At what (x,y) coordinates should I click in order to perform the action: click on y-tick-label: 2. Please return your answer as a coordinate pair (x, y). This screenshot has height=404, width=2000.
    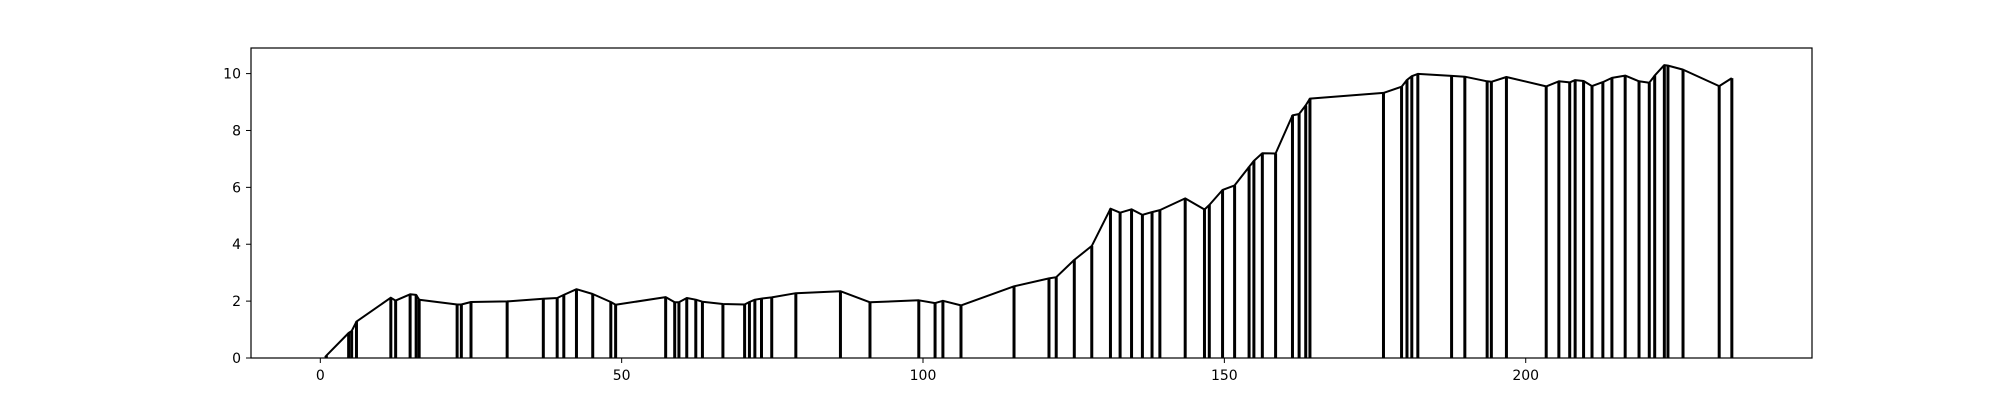
    Looking at the image, I should click on (236, 302).